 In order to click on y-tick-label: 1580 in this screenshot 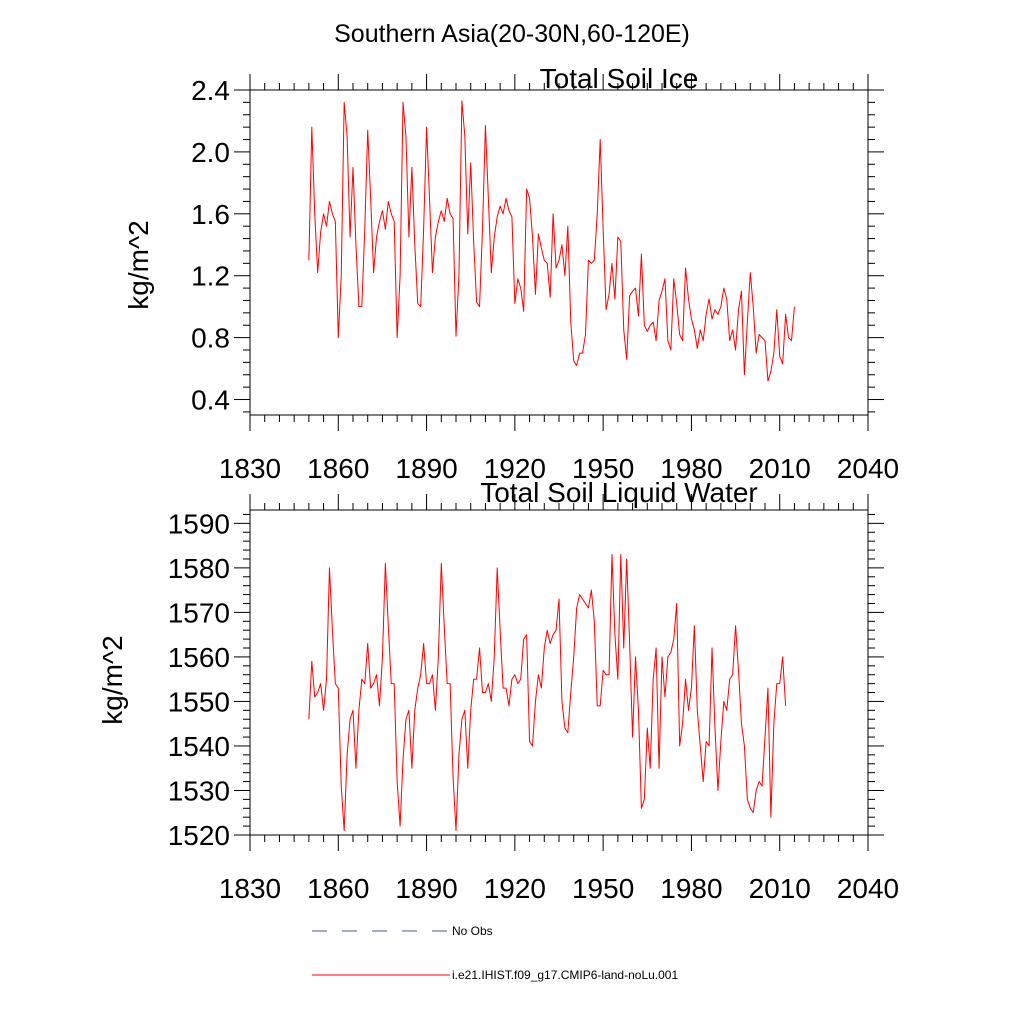, I will do `click(199, 568)`.